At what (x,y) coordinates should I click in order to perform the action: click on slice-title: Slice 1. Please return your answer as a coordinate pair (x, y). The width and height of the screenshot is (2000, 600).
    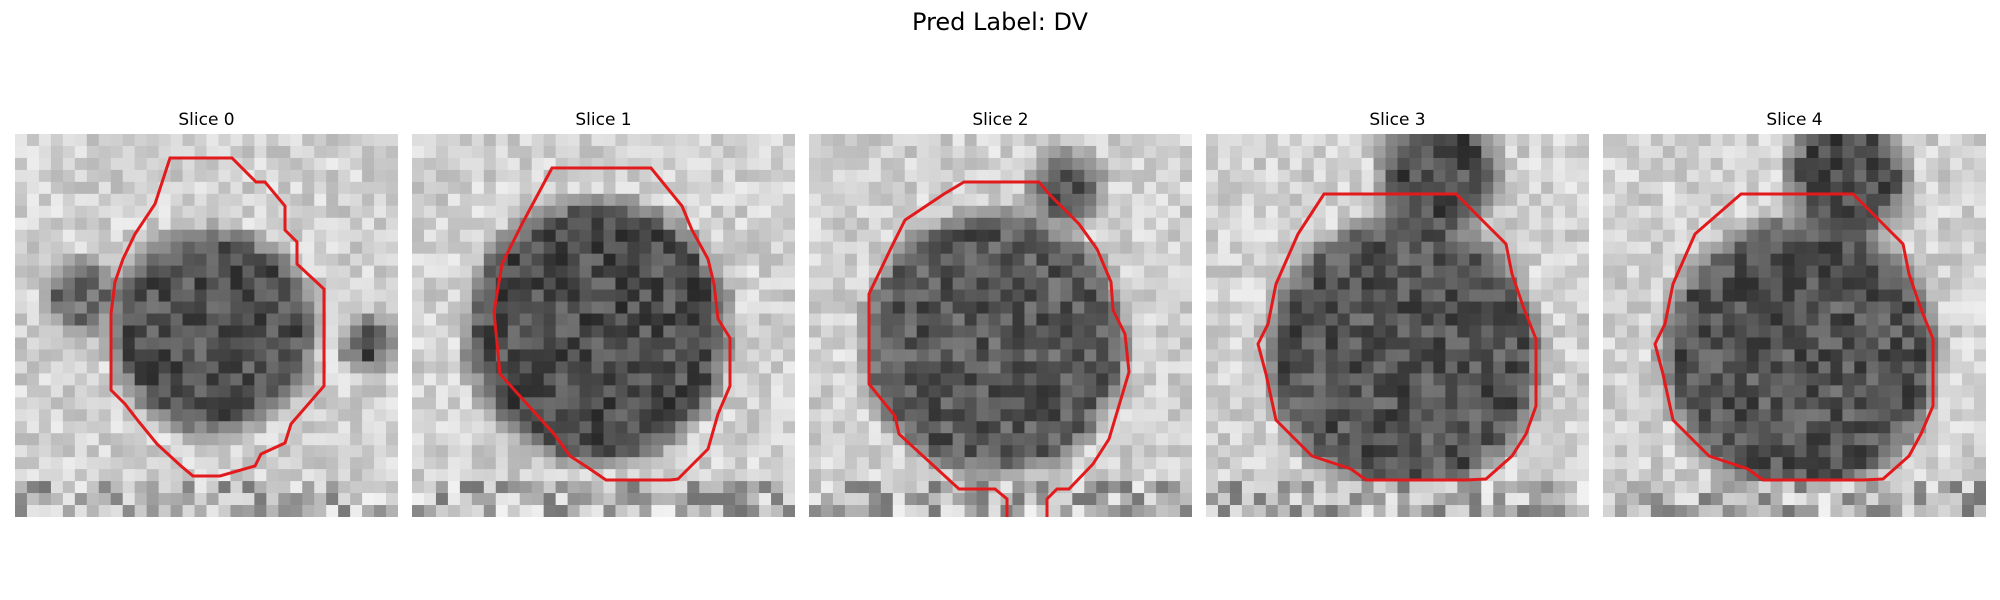
    Looking at the image, I should click on (603, 120).